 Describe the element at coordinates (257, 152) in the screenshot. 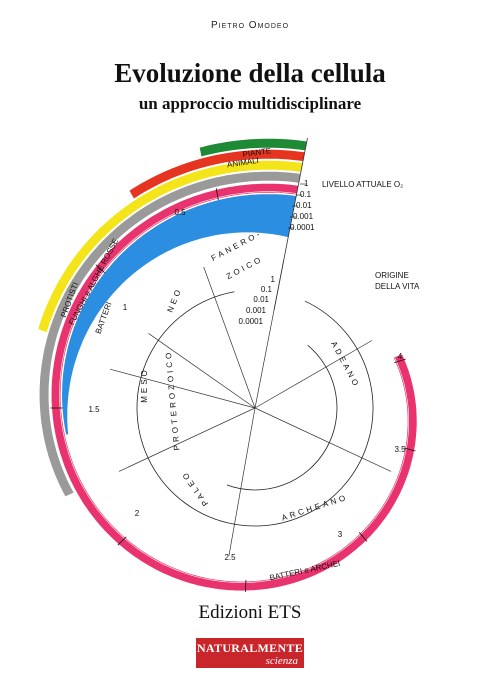

I see `diagram-label: PIANTE` at that location.